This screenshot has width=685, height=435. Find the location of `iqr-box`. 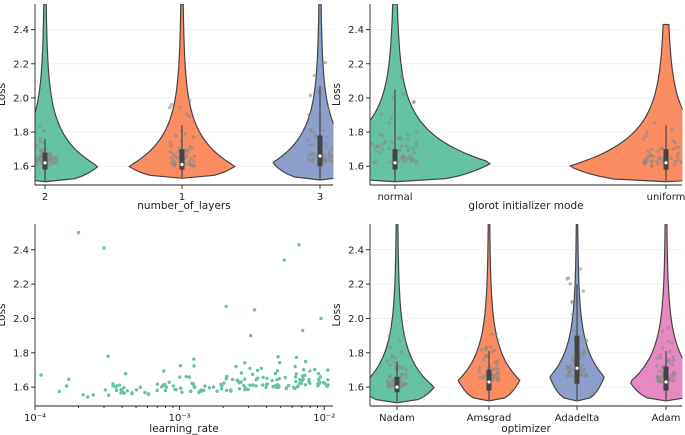

iqr-box is located at coordinates (395, 159).